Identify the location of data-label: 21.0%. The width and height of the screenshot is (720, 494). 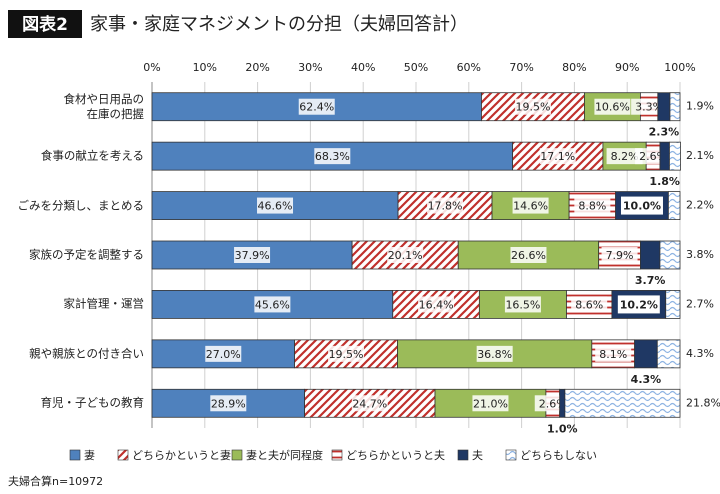
(490, 403).